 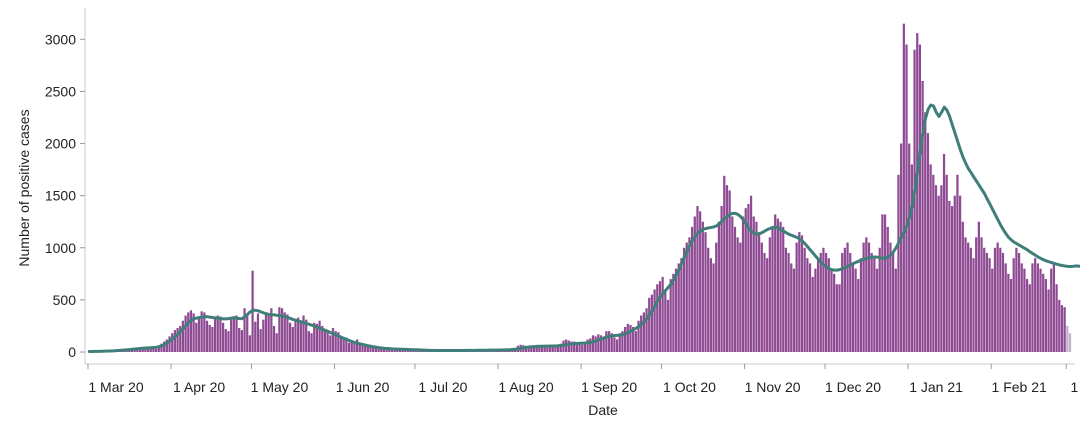 What do you see at coordinates (60, 196) in the screenshot?
I see `y-tick-label: 1500` at bounding box center [60, 196].